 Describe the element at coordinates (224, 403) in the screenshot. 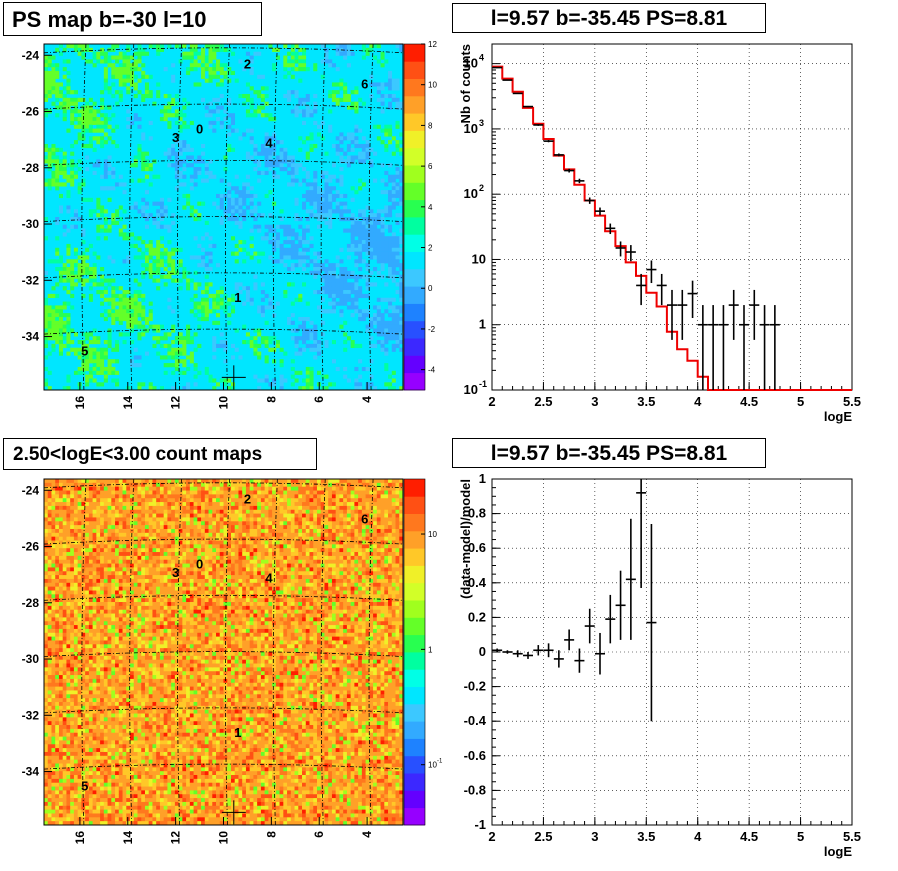

I see `ps-map-x-tick-label: 10` at that location.